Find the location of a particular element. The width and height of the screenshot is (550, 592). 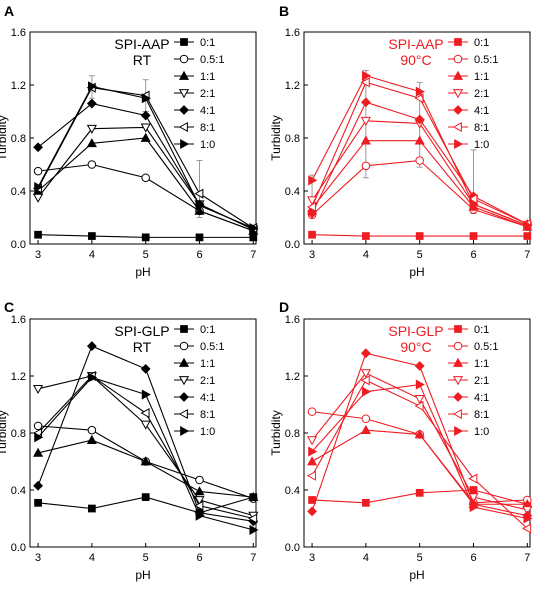

legend-label: 2:1 is located at coordinates (481, 94).